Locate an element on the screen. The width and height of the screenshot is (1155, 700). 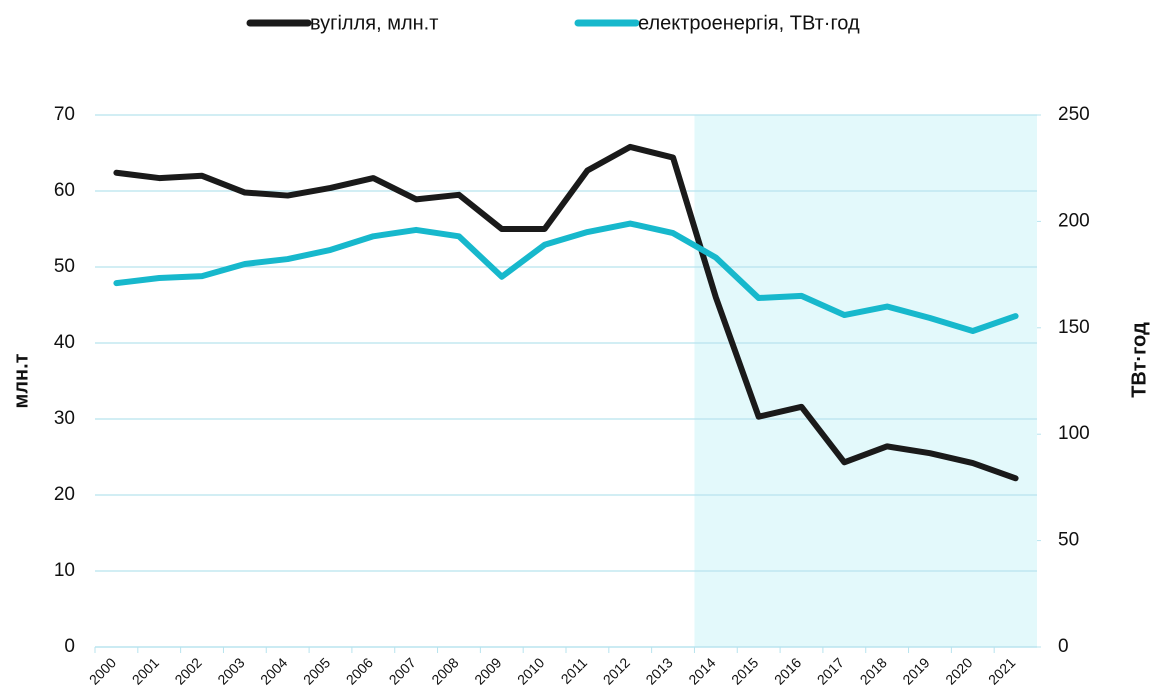
x-tick-label: 2000 is located at coordinates (102, 670).